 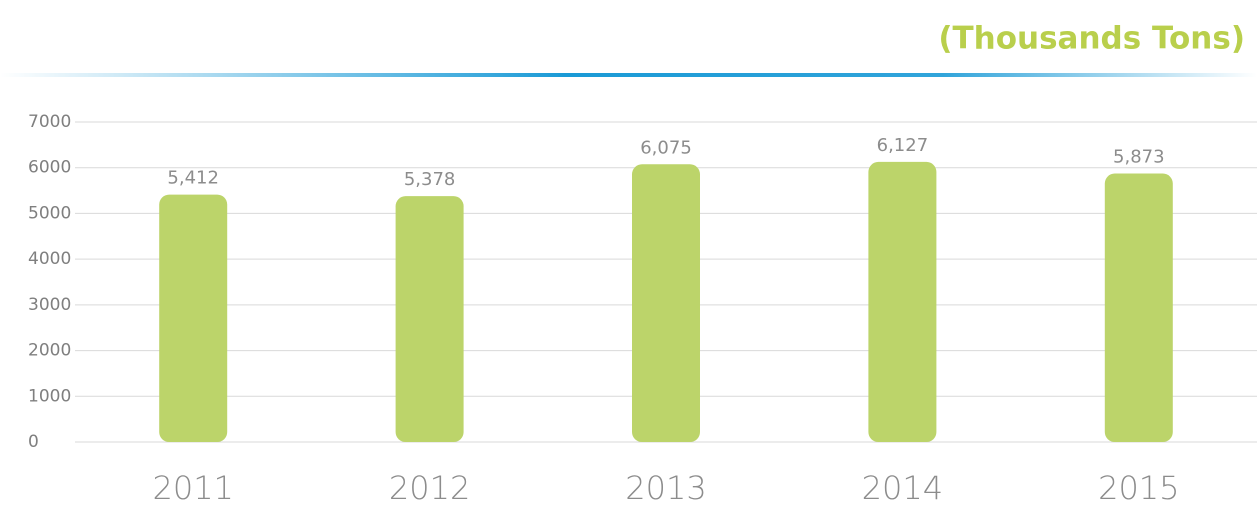 I want to click on y-tick-label: 6000, so click(x=49, y=168).